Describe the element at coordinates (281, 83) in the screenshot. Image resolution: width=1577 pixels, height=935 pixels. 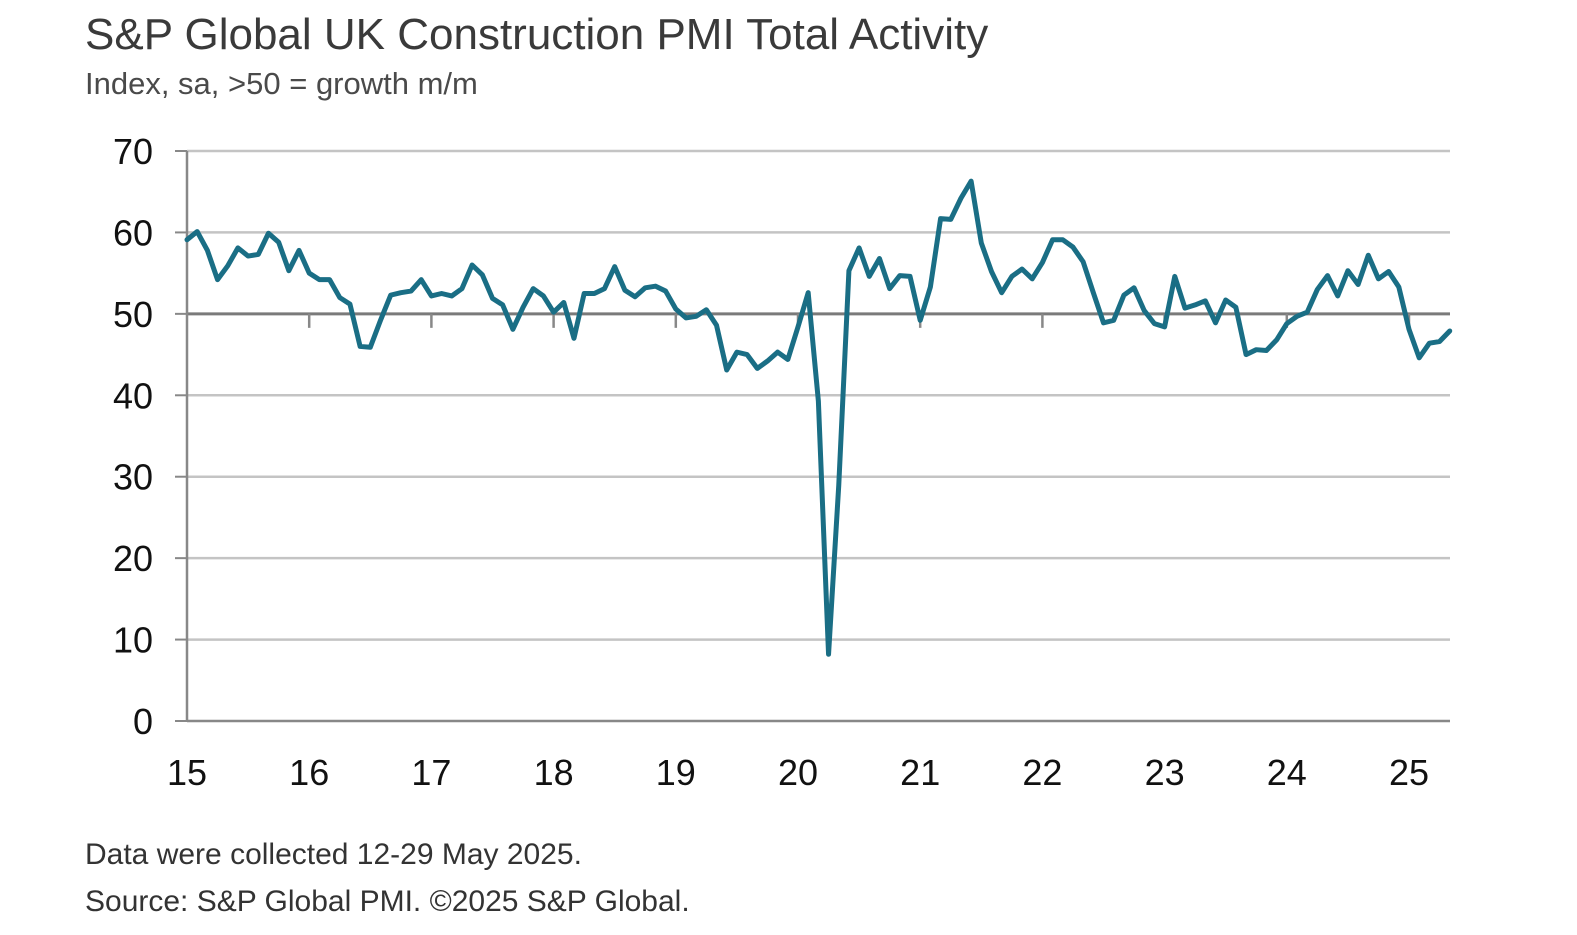
I see `chart-subtitle: Index, sa, >50 = growth m/m` at that location.